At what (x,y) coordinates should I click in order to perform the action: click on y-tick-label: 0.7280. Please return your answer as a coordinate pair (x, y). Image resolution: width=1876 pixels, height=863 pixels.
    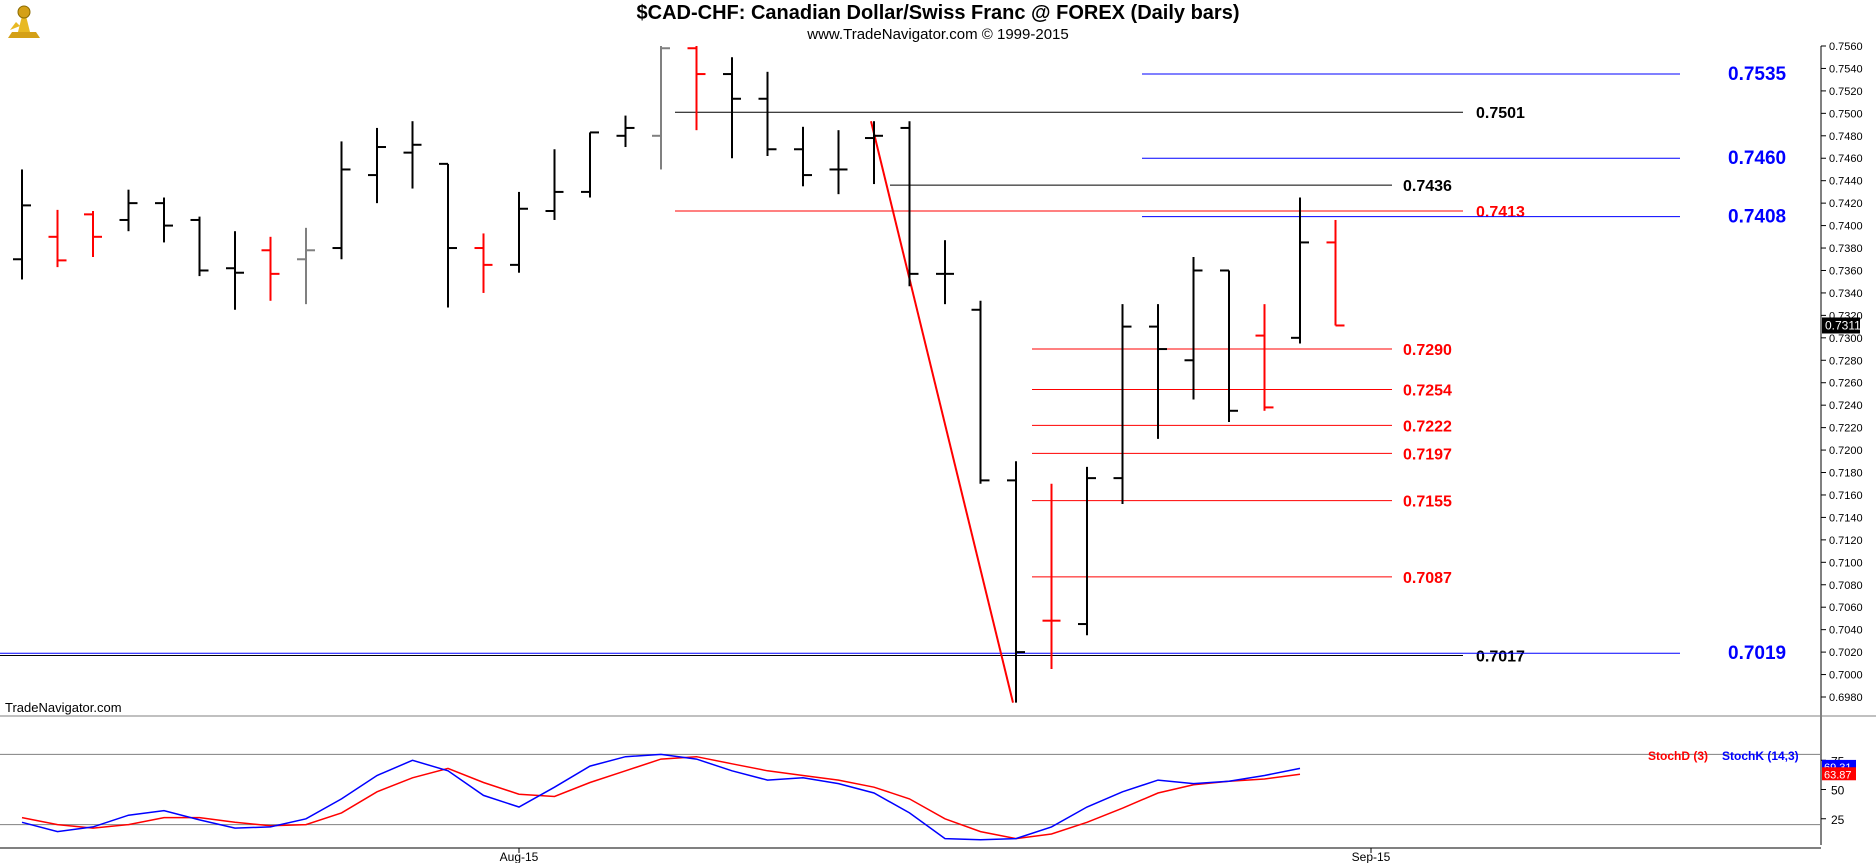
    Looking at the image, I should click on (1846, 361).